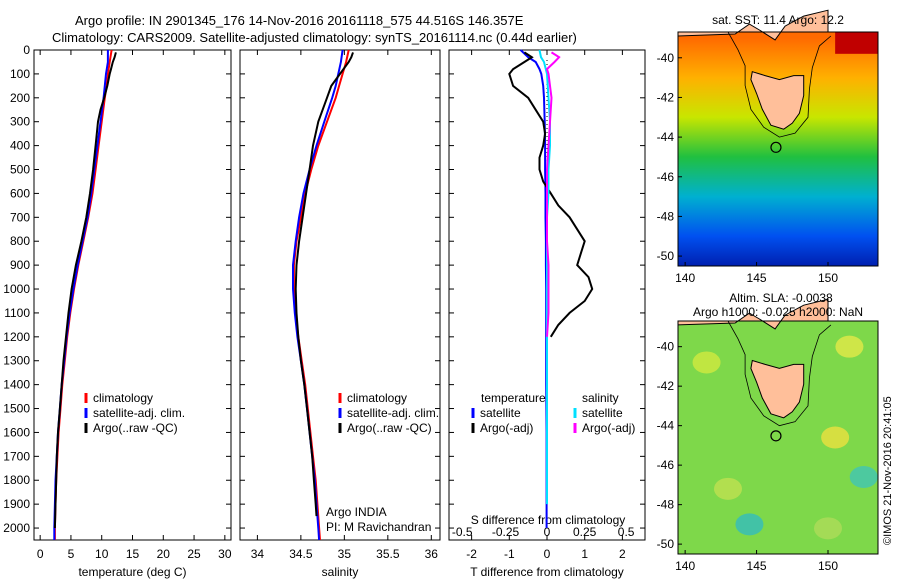 The height and width of the screenshot is (580, 900). I want to click on y-tick-label: 1000, so click(16, 289).